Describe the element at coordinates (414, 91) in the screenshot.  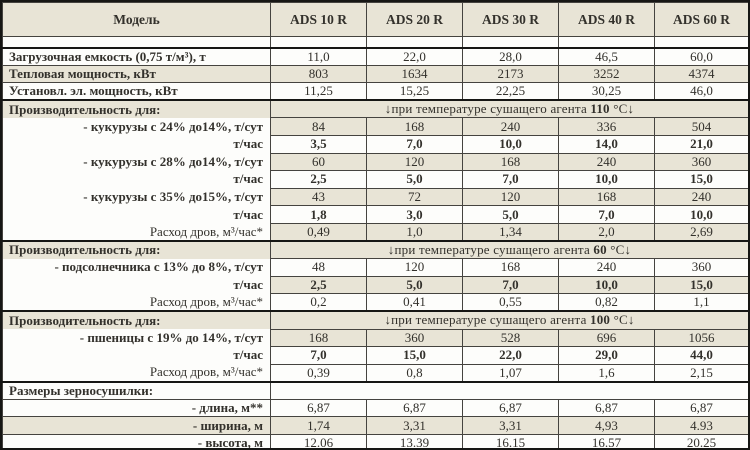
I see `value-cell: 15,25` at that location.